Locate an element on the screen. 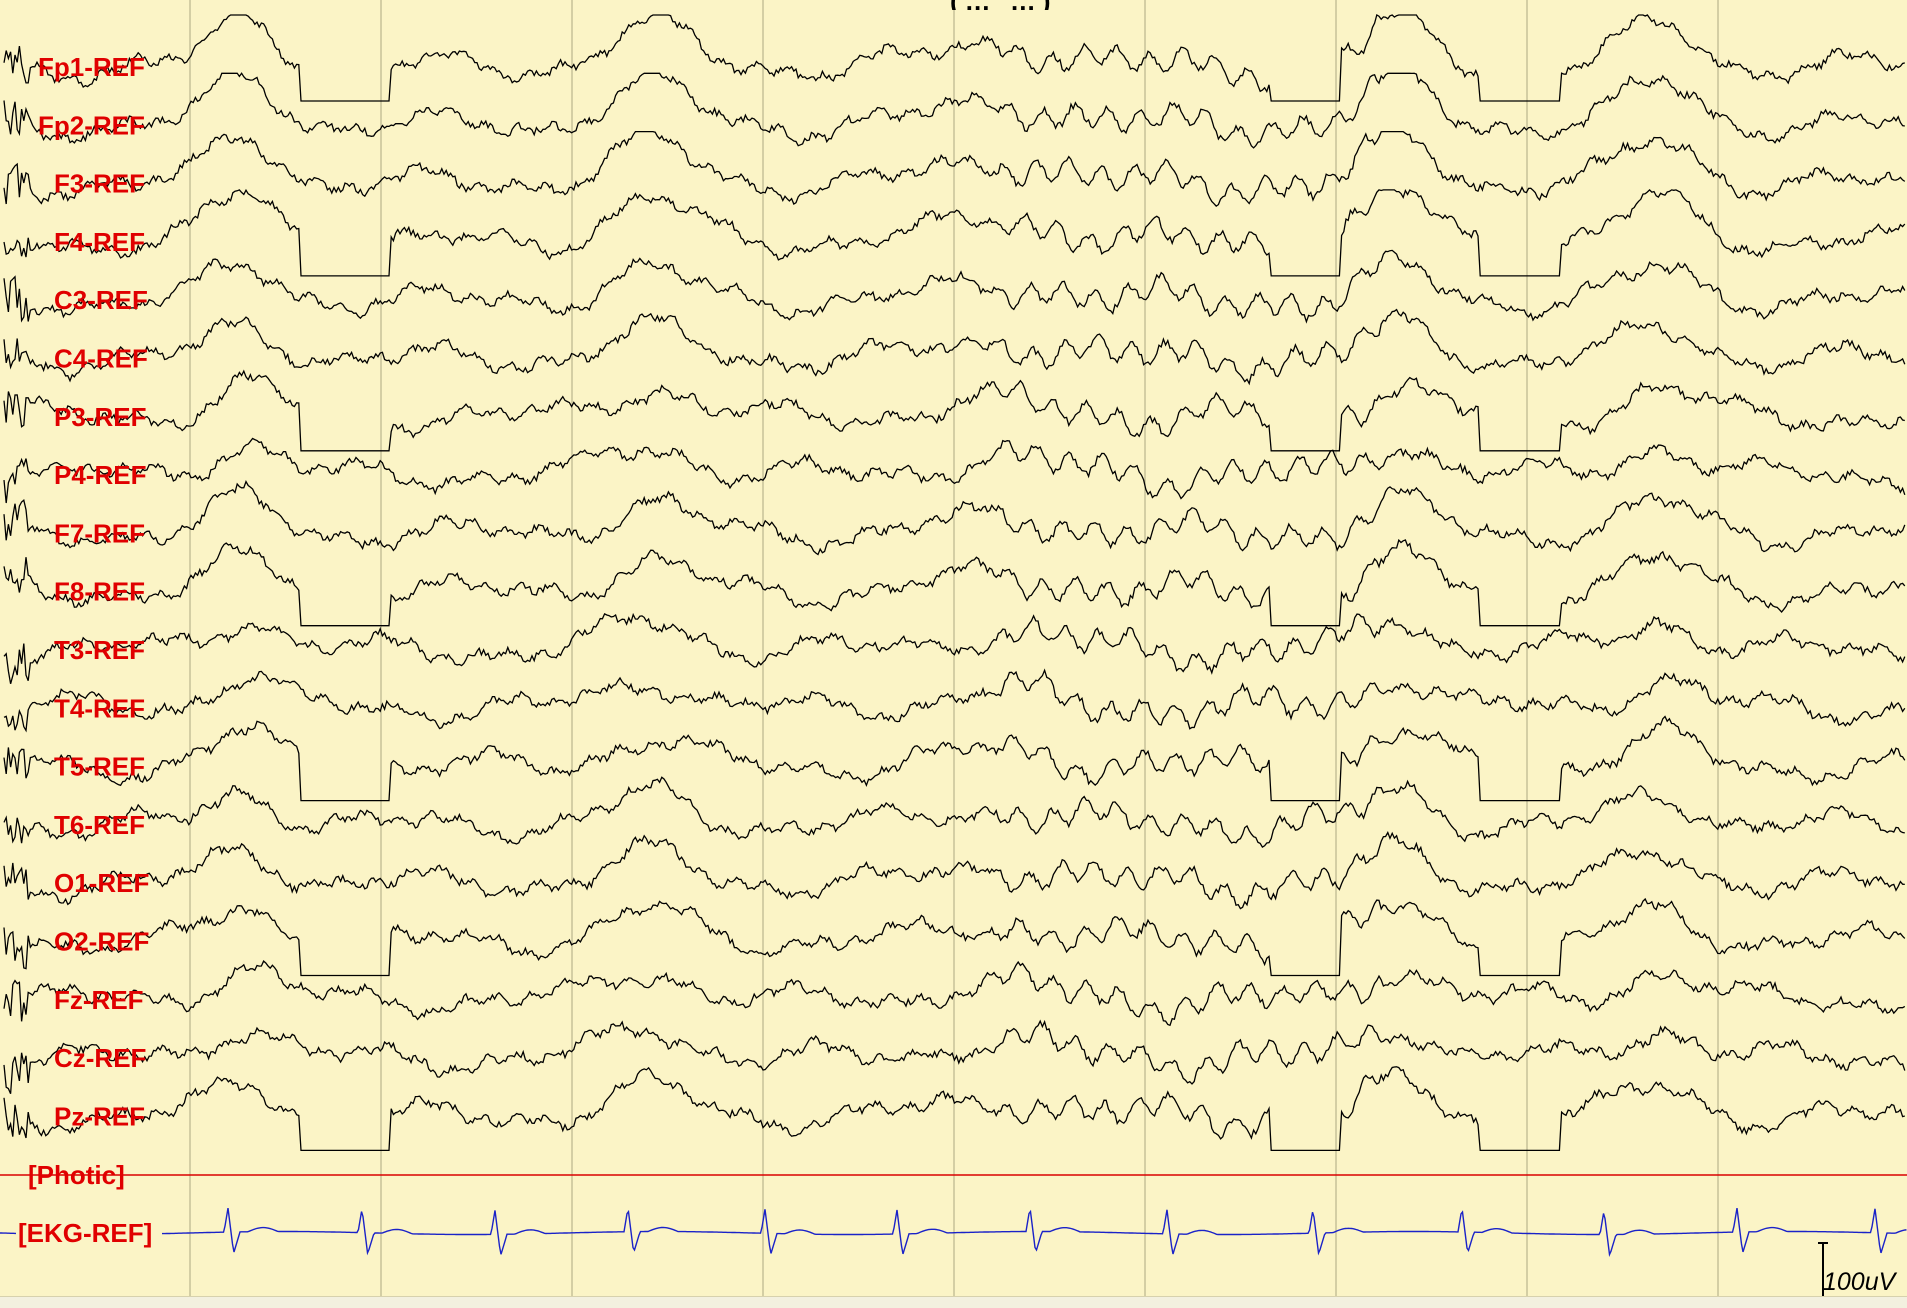 This screenshot has width=1907, height=1308. channel-trace-cz-ref is located at coordinates (954, 1056).